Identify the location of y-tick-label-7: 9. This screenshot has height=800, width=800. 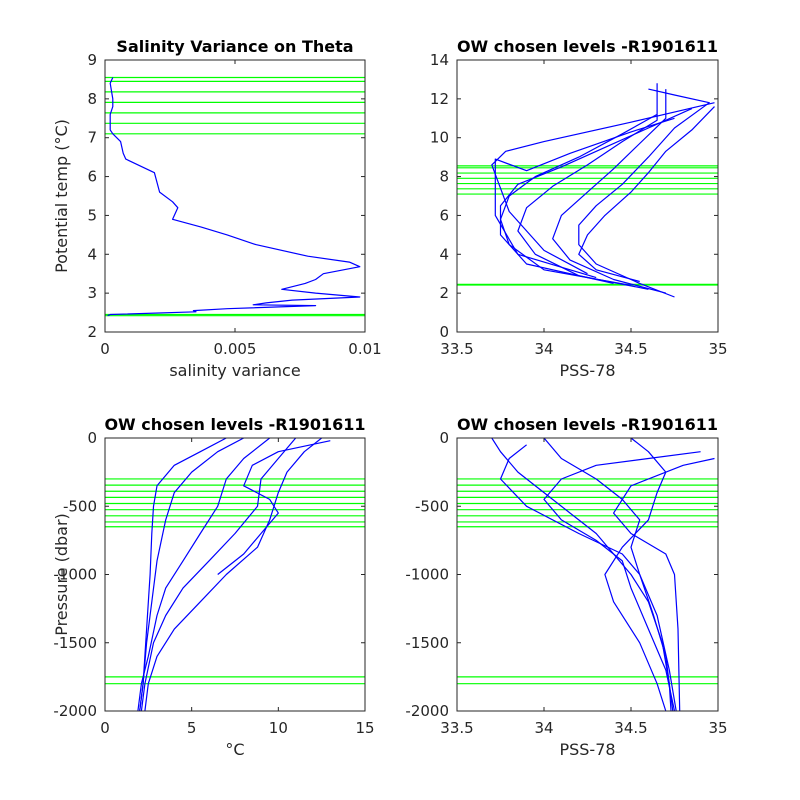
(92, 60).